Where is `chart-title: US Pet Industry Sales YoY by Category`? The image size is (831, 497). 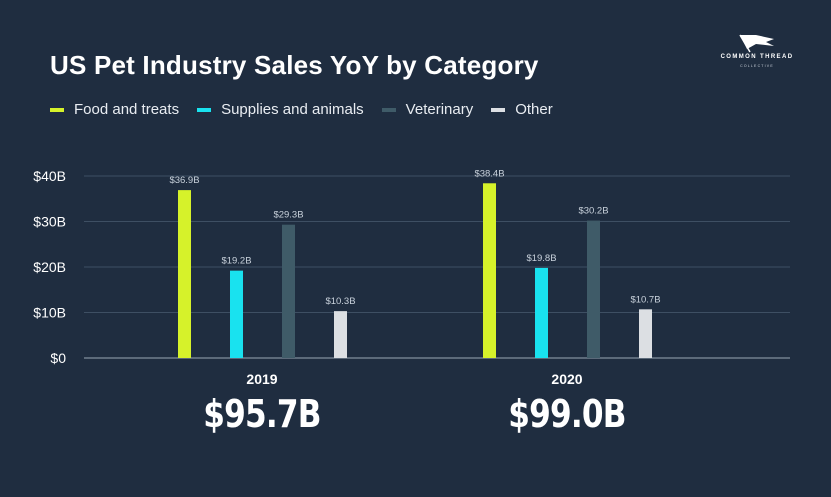
chart-title: US Pet Industry Sales YoY by Category is located at coordinates (294, 65).